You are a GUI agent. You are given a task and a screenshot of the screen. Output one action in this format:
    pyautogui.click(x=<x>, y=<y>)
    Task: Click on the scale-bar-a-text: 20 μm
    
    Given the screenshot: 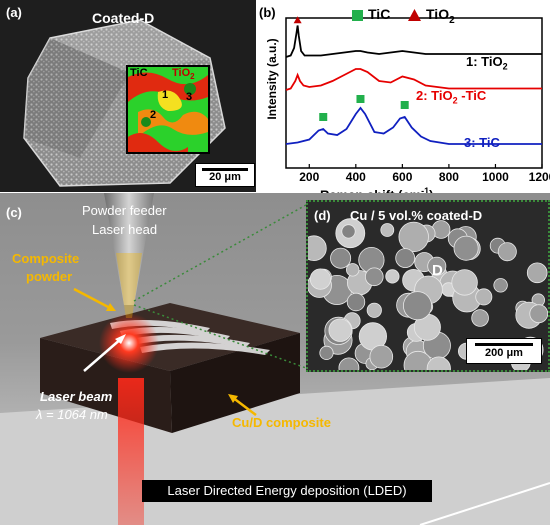 What is the action you would take?
    pyautogui.click(x=225, y=177)
    